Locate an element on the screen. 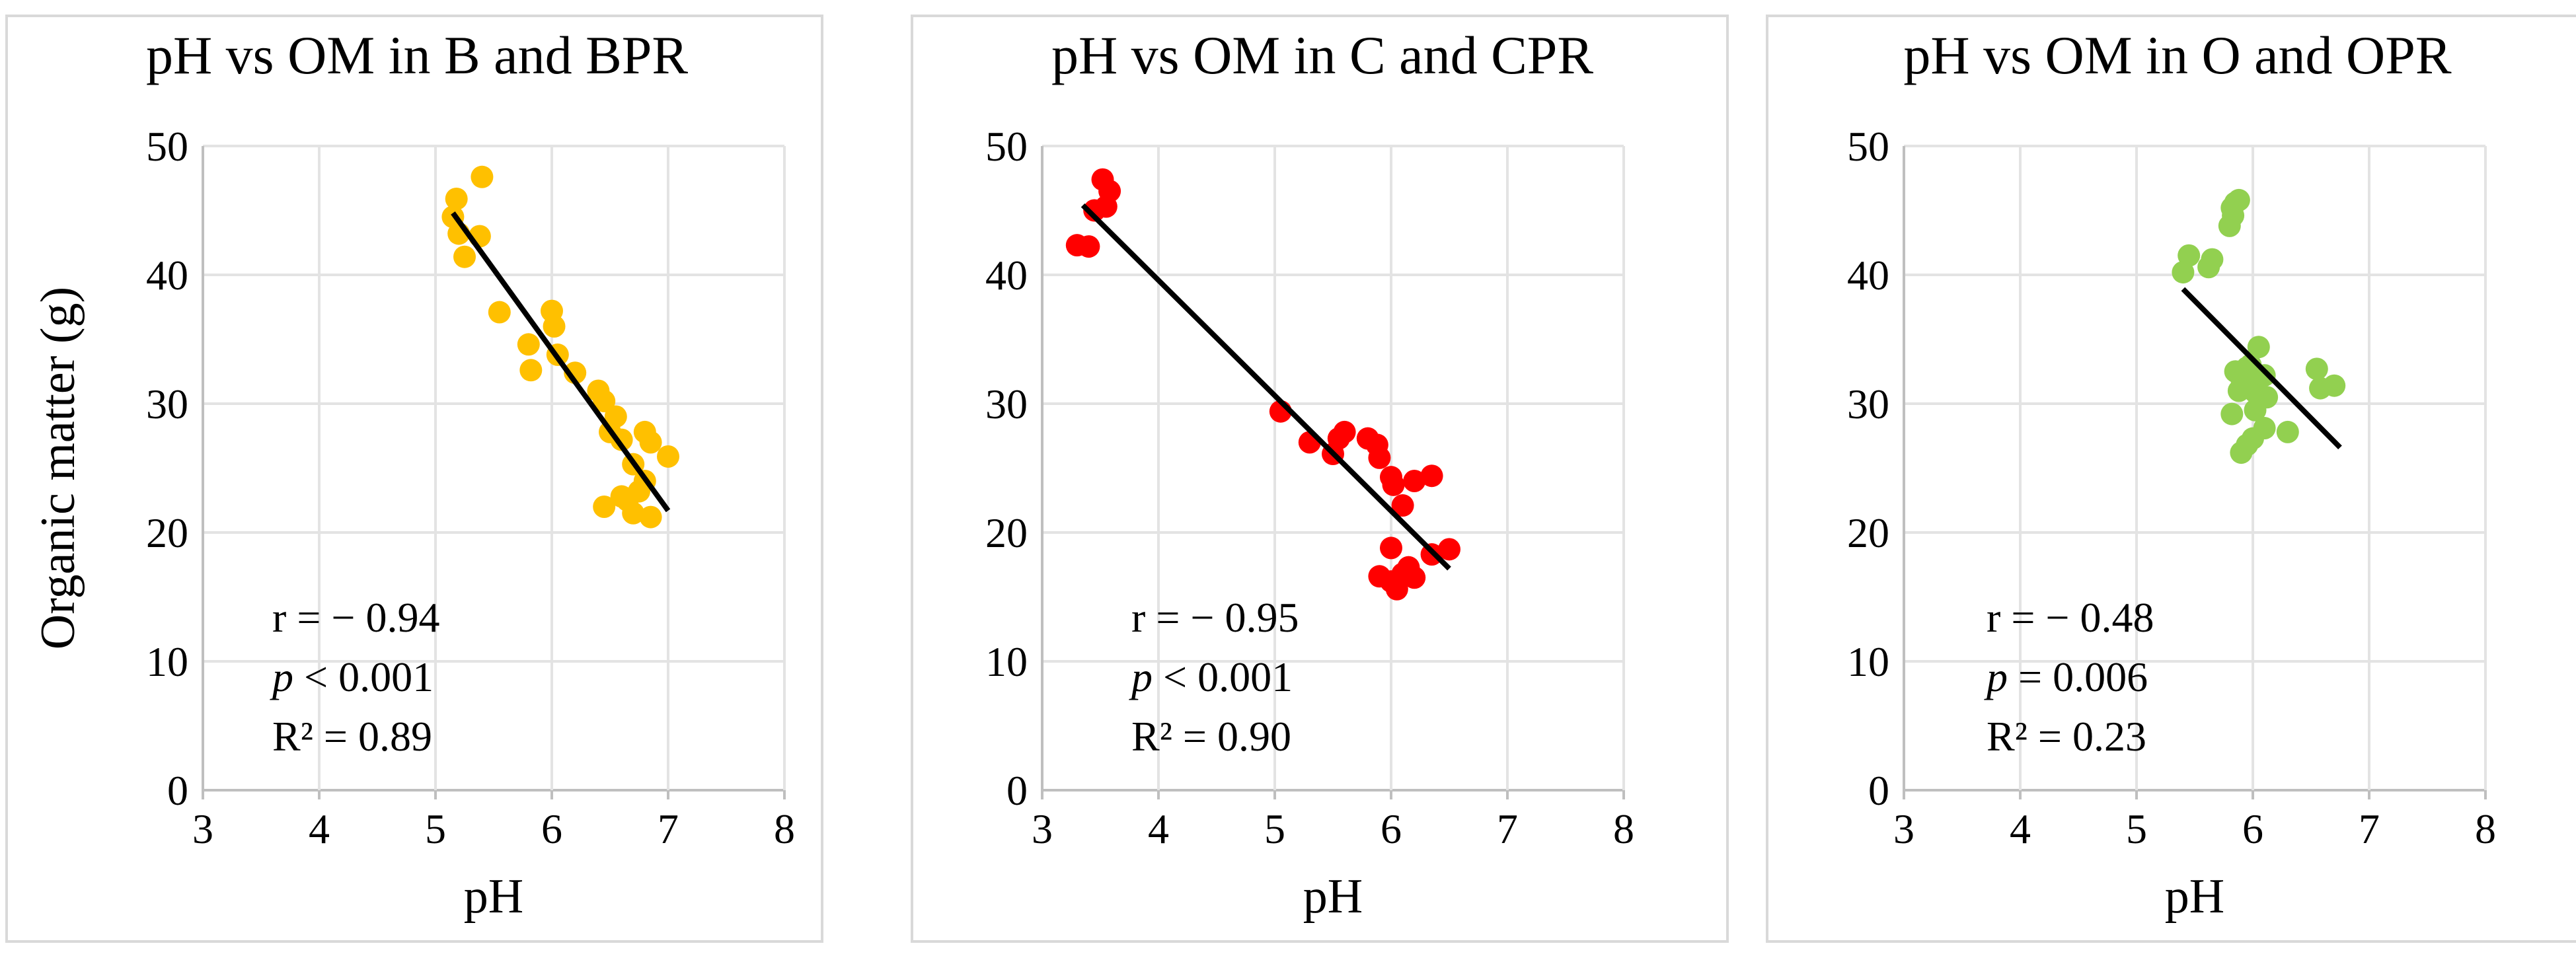 This screenshot has width=2576, height=958. stat-p: p < 0.001 is located at coordinates (1211, 676).